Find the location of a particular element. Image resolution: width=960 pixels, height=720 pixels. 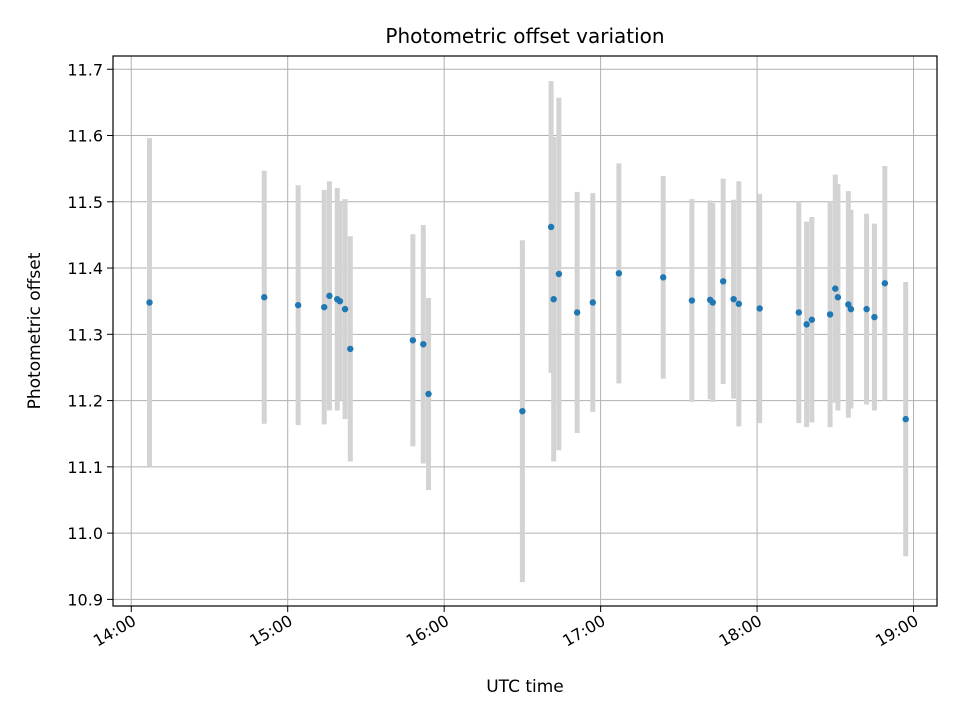

y-tick-label: 11.3 is located at coordinates (85, 334).